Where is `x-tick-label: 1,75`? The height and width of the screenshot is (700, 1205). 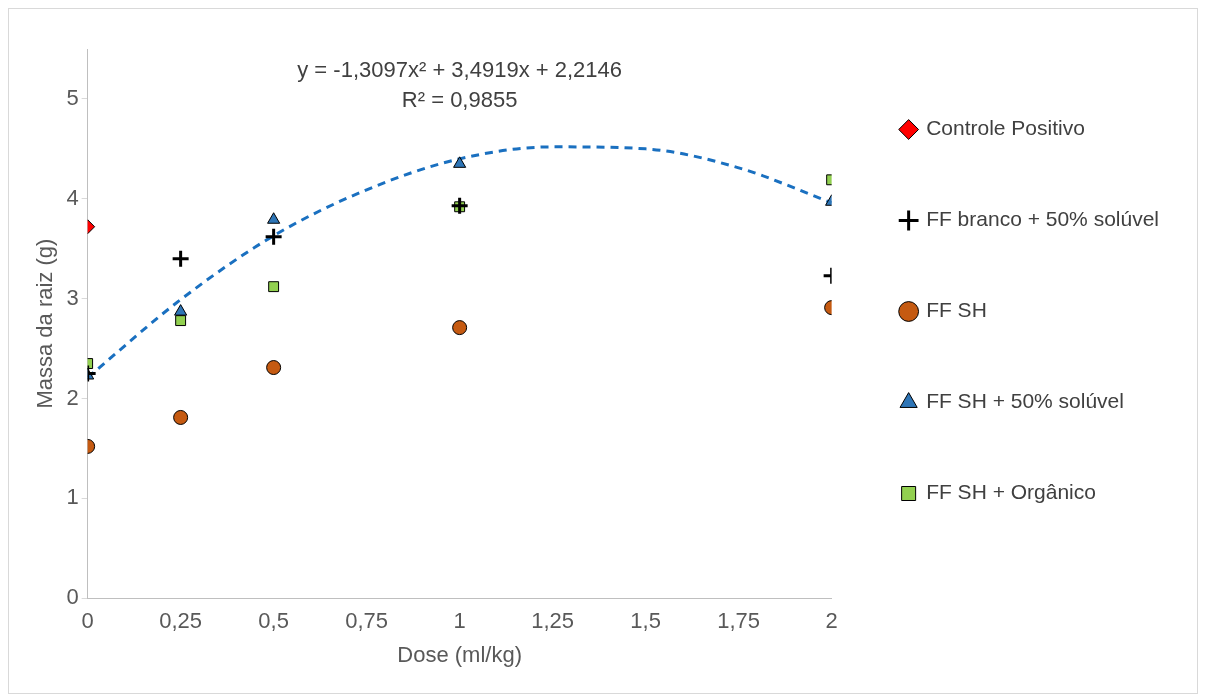
x-tick-label: 1,75 is located at coordinates (739, 621).